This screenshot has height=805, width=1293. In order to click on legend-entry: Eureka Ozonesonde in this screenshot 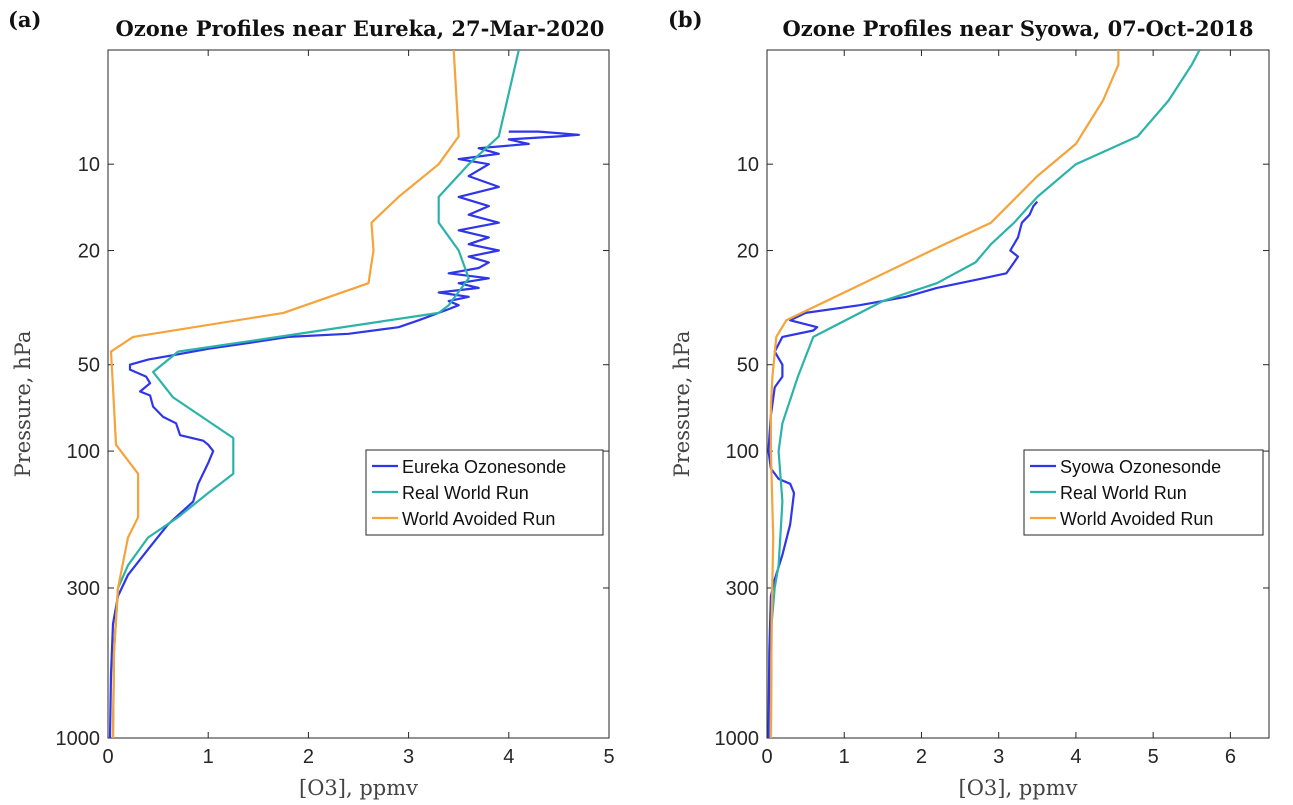, I will do `click(484, 467)`.